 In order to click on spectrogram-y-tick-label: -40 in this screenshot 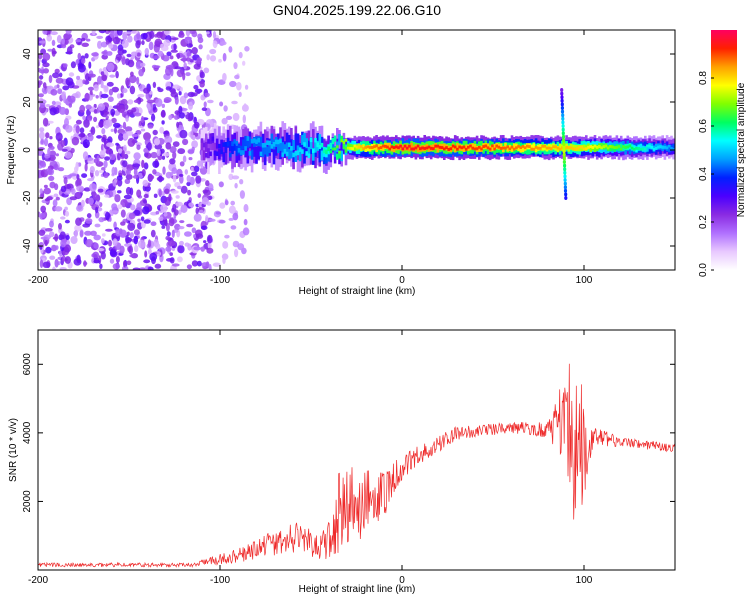, I will do `click(27, 245)`.